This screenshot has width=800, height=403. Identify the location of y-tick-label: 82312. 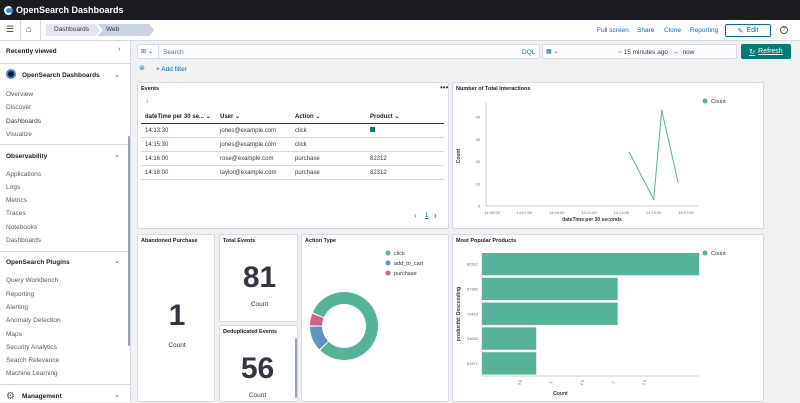
(473, 264).